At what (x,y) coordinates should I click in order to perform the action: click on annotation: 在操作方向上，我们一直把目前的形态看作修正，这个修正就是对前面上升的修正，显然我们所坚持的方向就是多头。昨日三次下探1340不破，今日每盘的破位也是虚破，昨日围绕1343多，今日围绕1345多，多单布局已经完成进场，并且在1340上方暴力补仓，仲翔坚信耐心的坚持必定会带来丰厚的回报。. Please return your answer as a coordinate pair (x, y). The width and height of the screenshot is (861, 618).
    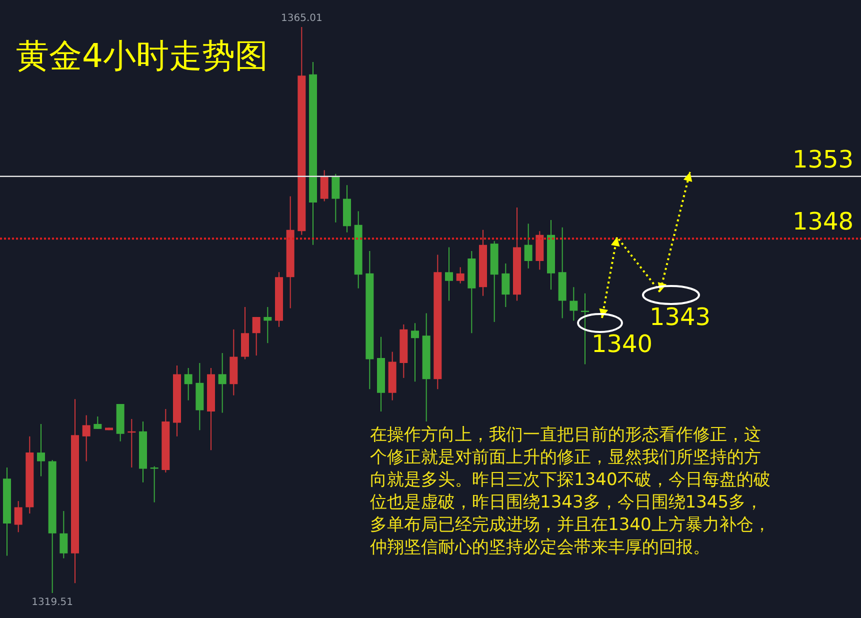
    Looking at the image, I should click on (570, 491).